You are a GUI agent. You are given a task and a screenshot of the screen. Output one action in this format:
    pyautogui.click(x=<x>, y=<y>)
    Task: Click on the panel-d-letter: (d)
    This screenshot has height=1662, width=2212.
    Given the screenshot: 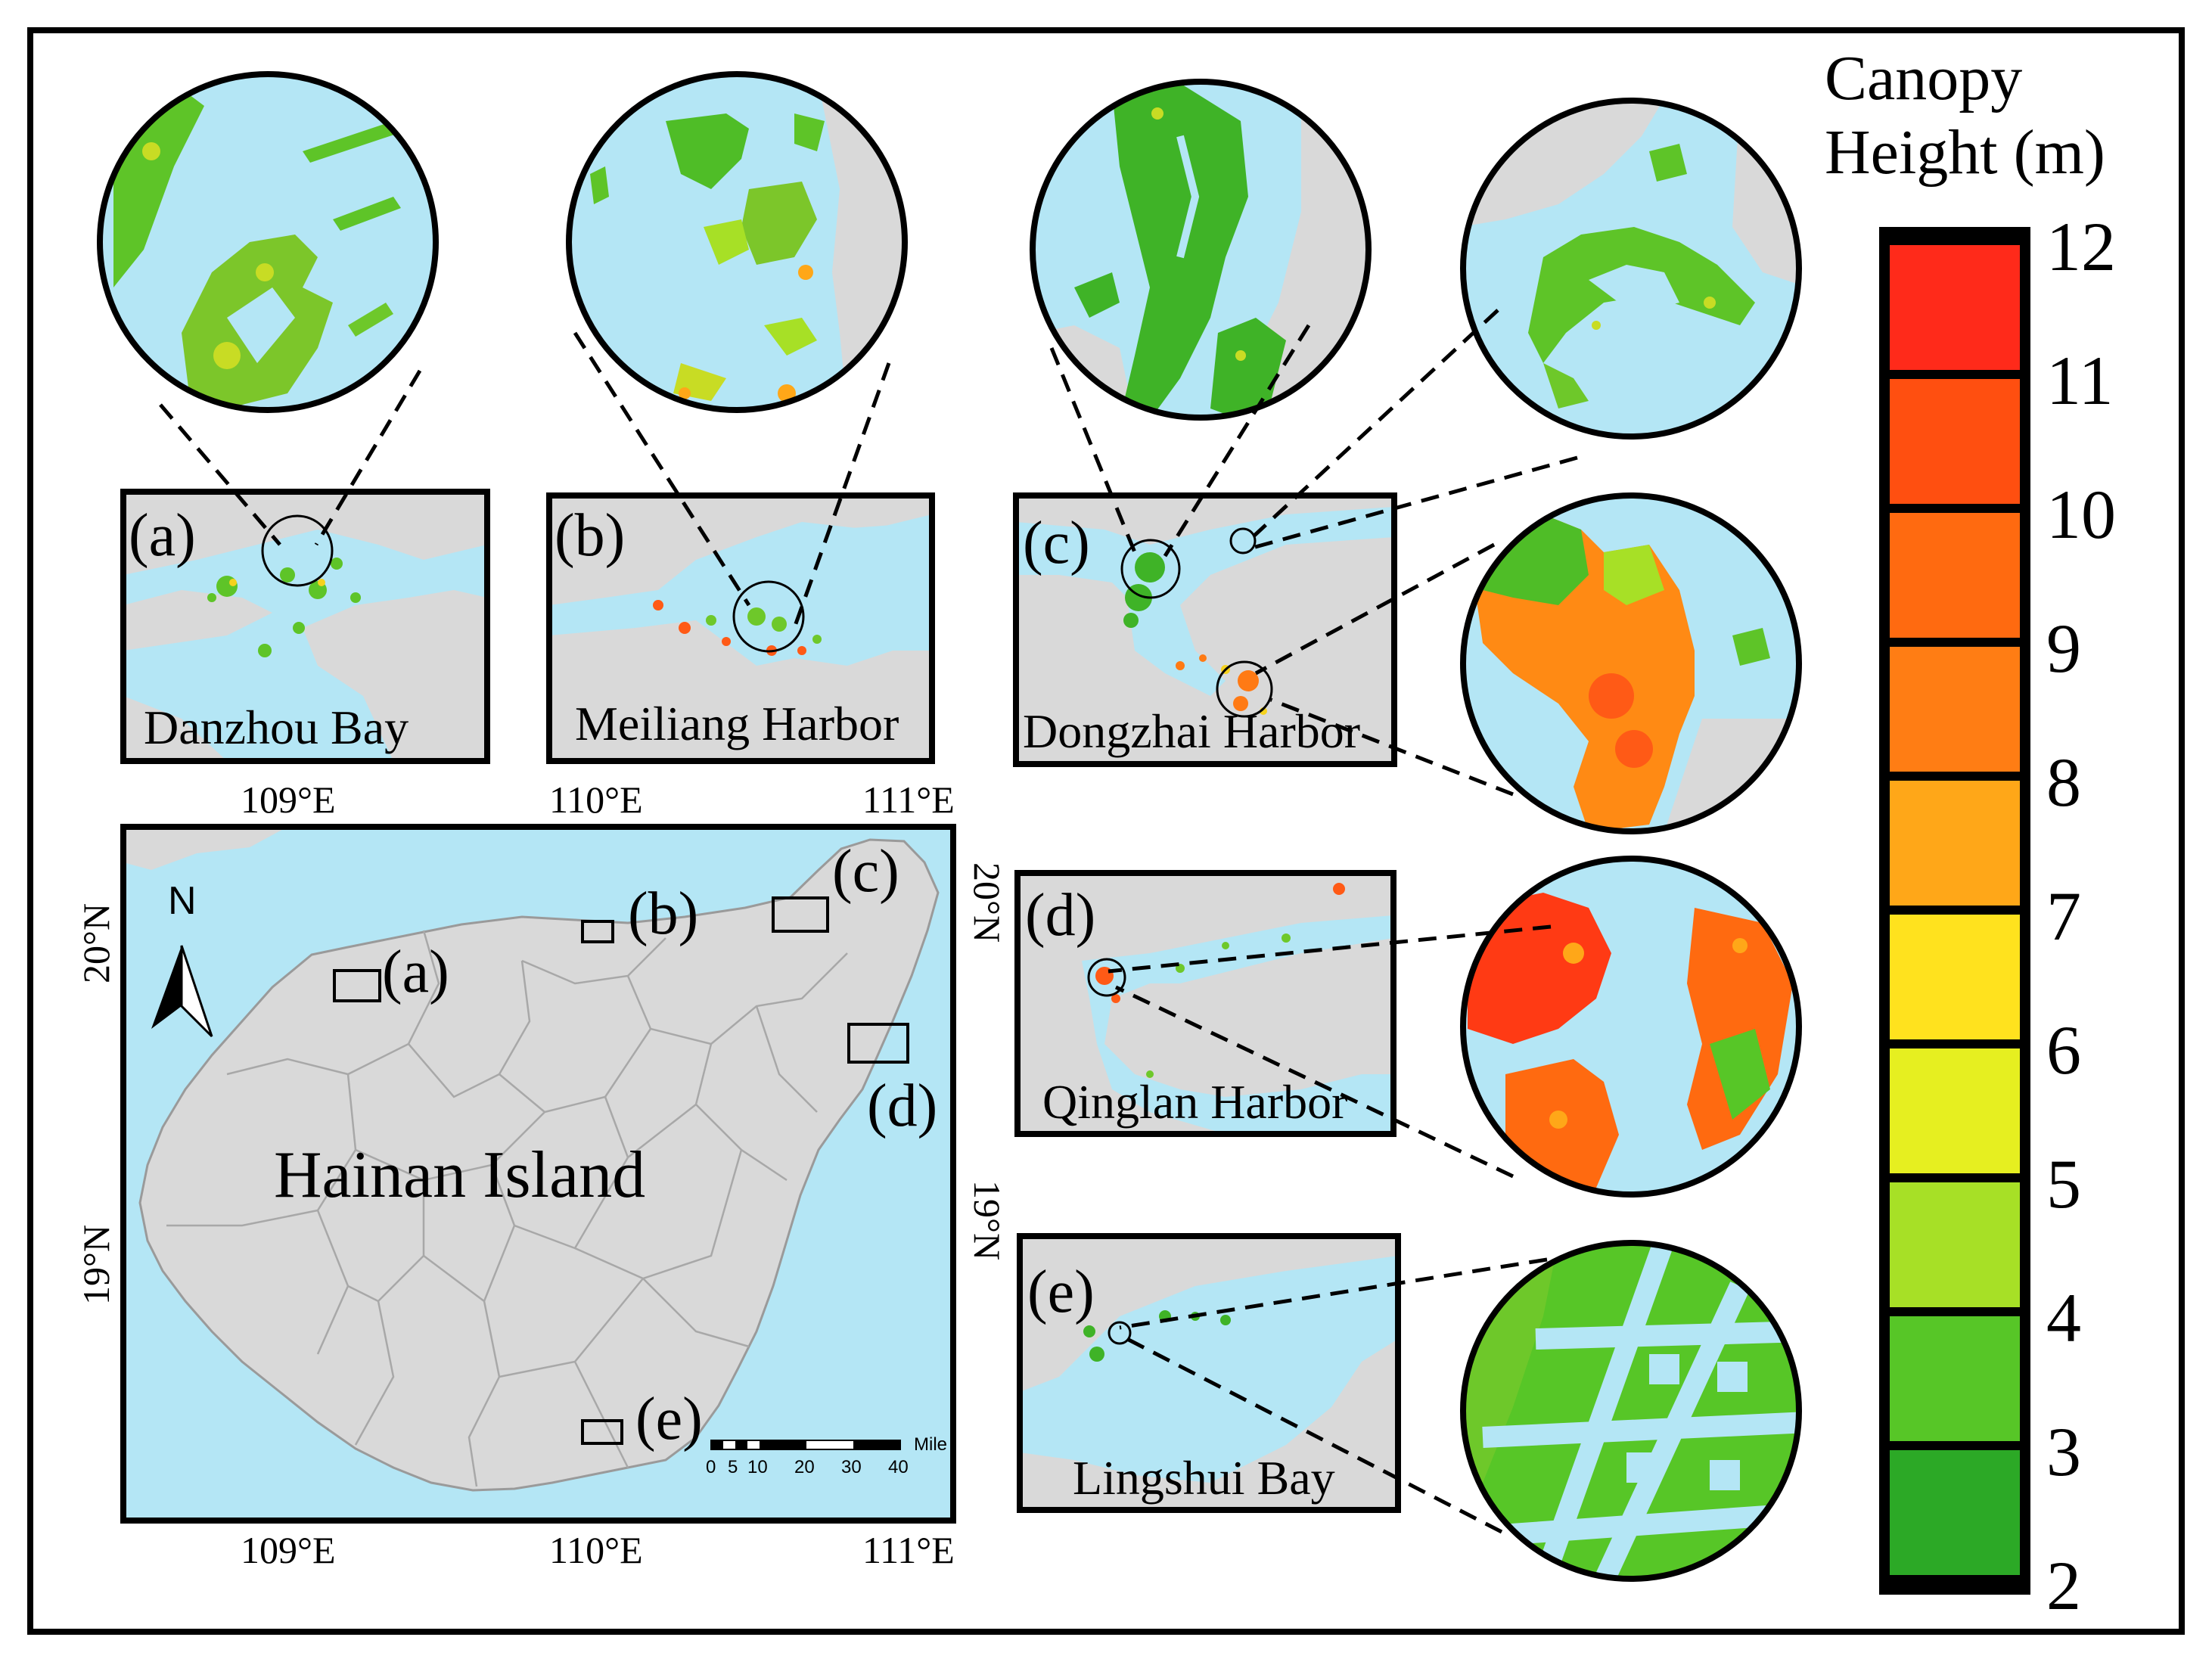 What is the action you would take?
    pyautogui.click(x=1060, y=915)
    